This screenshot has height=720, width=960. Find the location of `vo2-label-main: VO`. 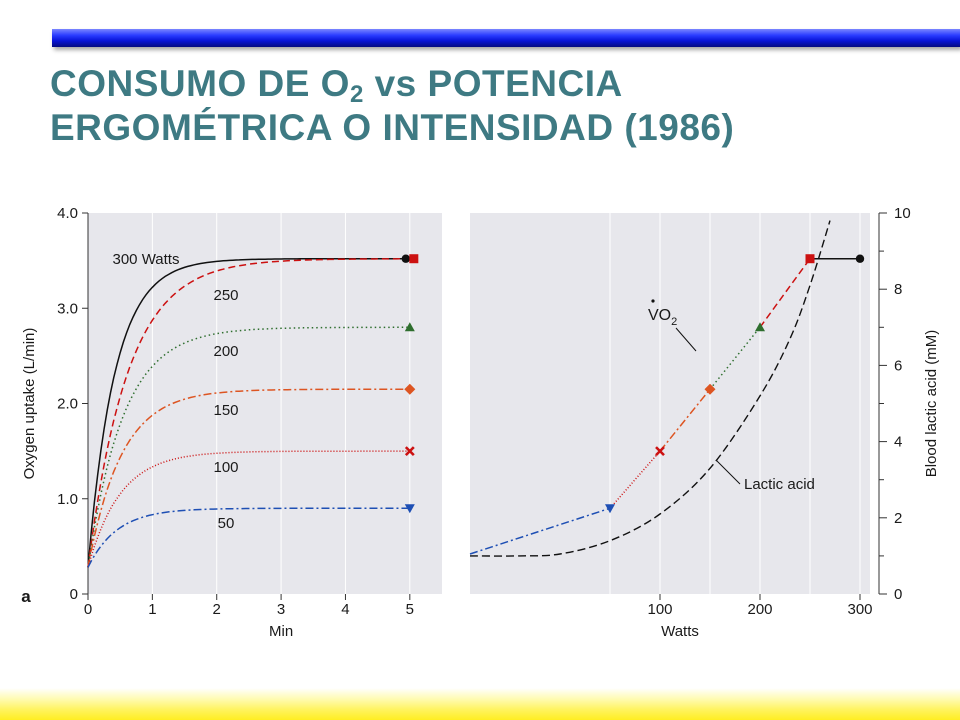

vo2-label-main: VO is located at coordinates (659, 315).